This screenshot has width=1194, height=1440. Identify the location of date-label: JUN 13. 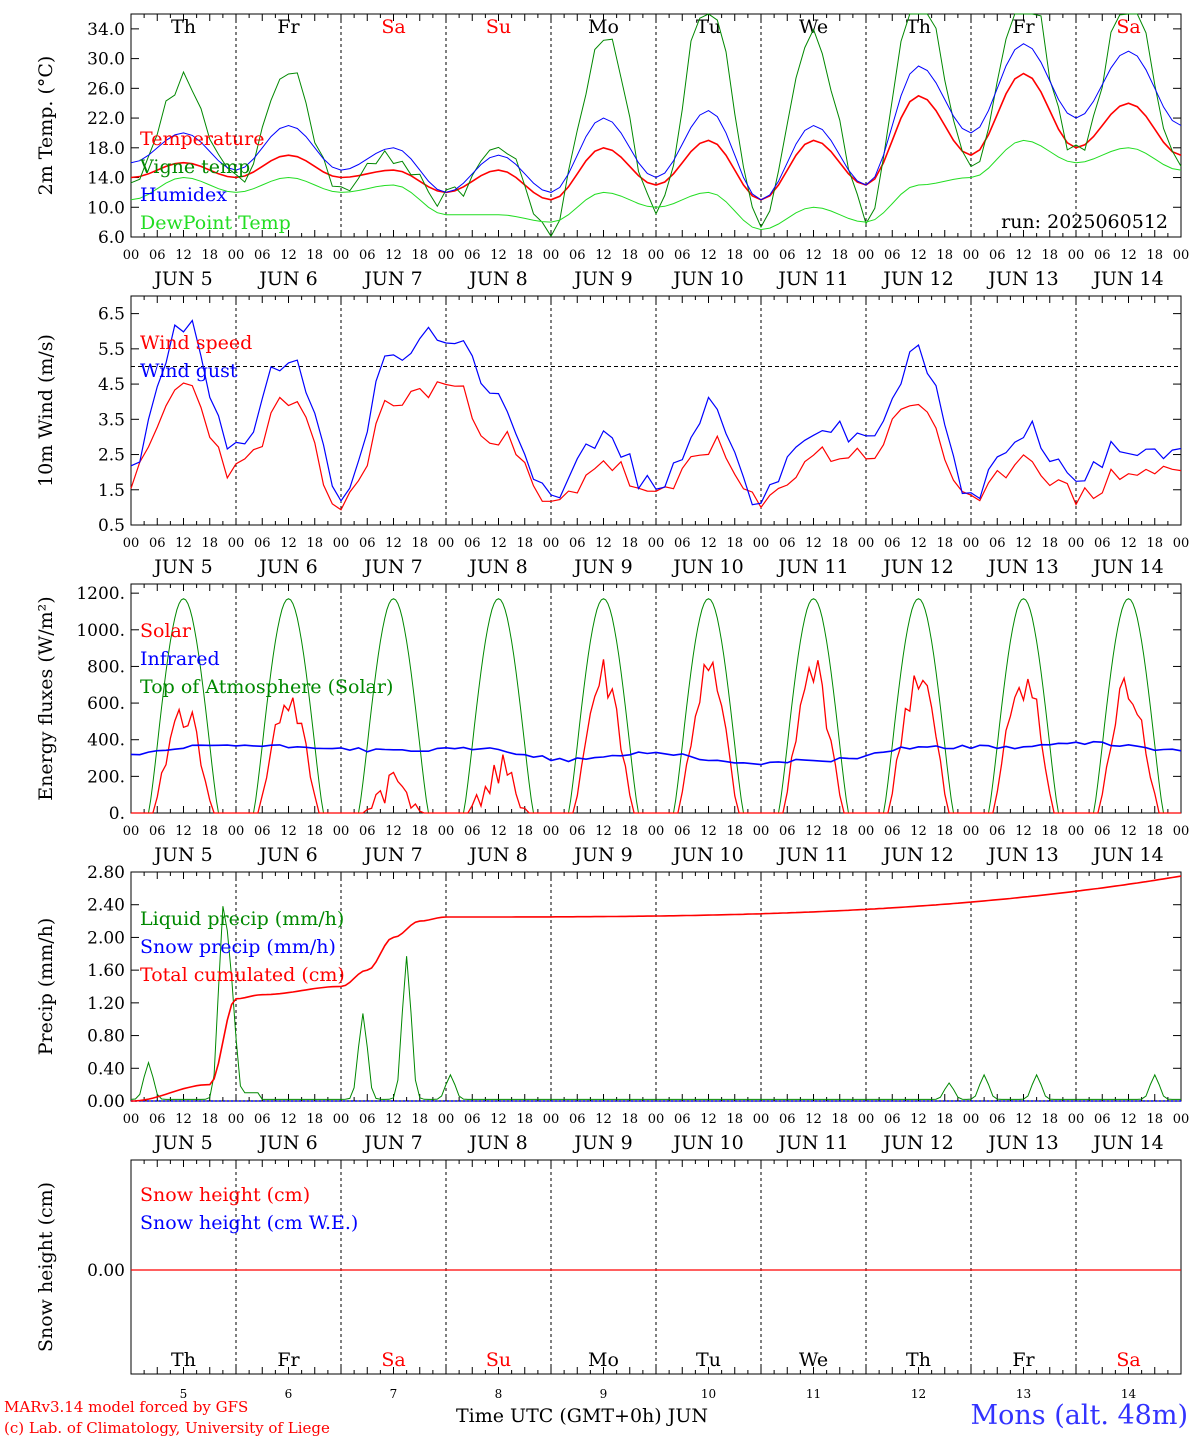
(1022, 567).